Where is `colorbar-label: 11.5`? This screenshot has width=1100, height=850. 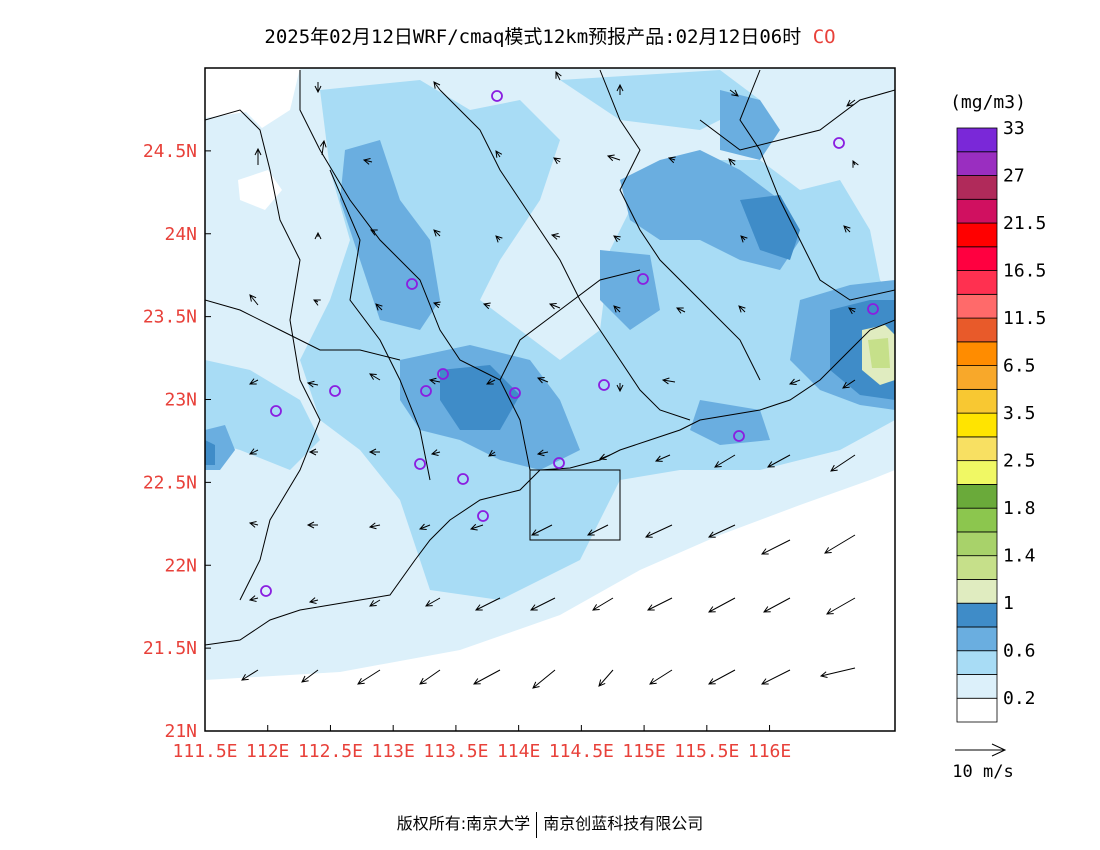
colorbar-label: 11.5 is located at coordinates (1024, 318).